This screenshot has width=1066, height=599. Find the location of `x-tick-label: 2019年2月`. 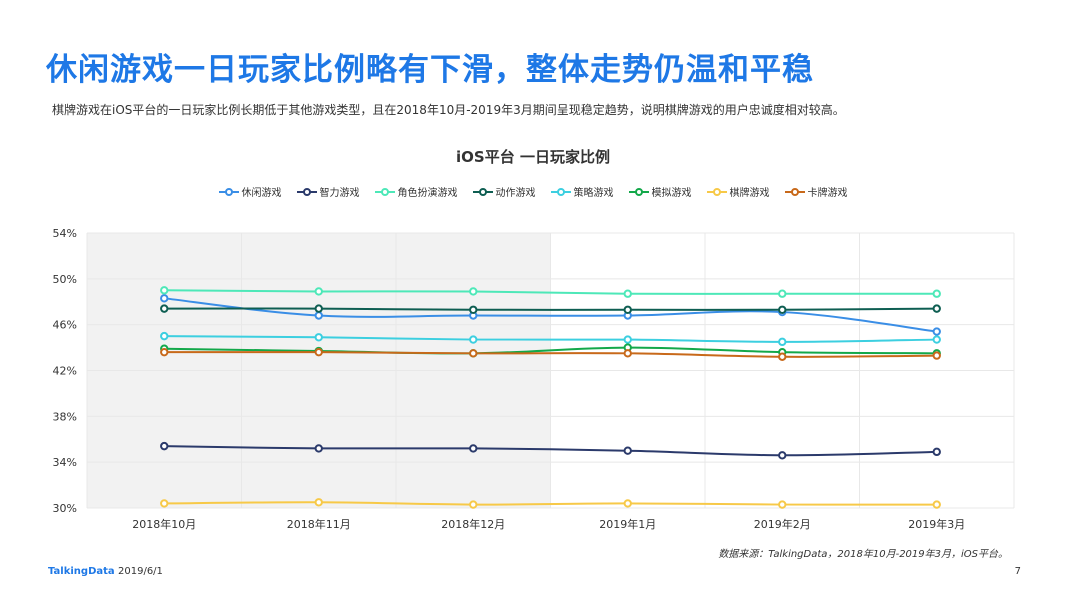

x-tick-label: 2019年2月 is located at coordinates (782, 524).